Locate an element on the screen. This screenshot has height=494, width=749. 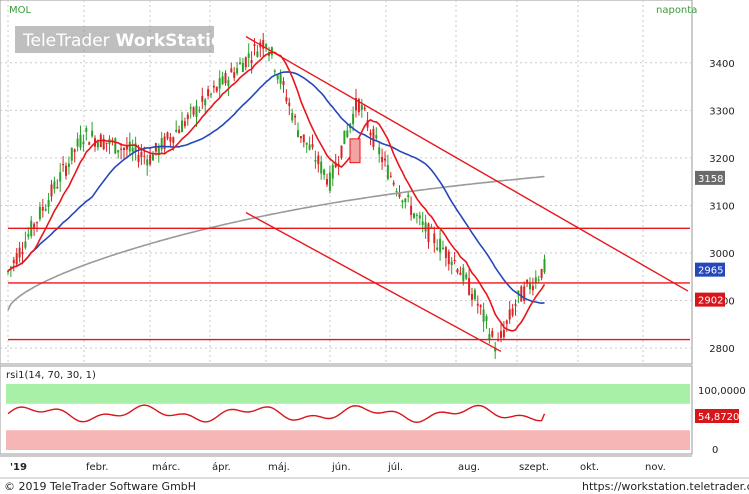
month-tick-label: '19 is located at coordinates (18, 467).